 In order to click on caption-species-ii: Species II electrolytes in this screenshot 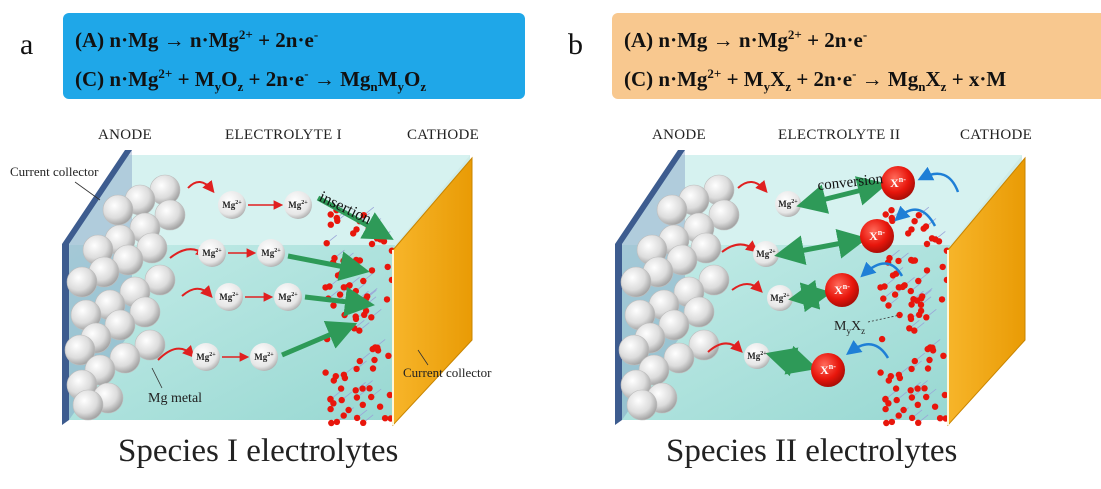, I will do `click(812, 451)`.